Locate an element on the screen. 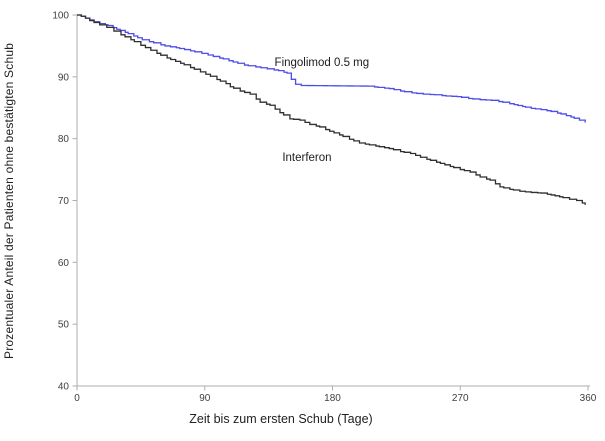 This screenshot has width=605, height=441. y-tick-label: 40 is located at coordinates (64, 387).